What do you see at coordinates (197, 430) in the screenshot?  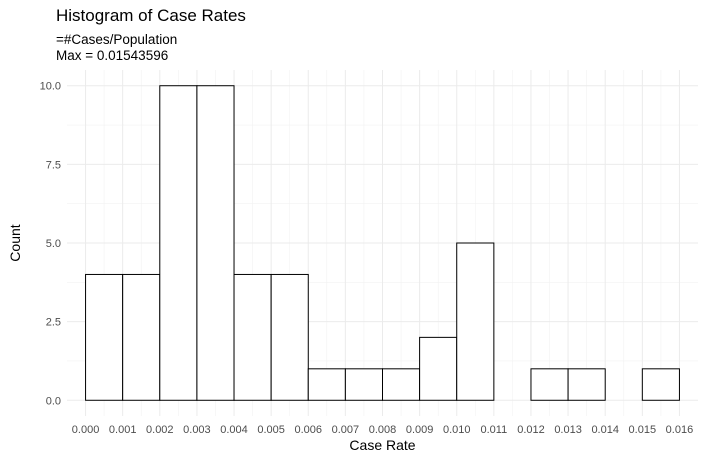 I see `x-tick-label: 0.003` at bounding box center [197, 430].